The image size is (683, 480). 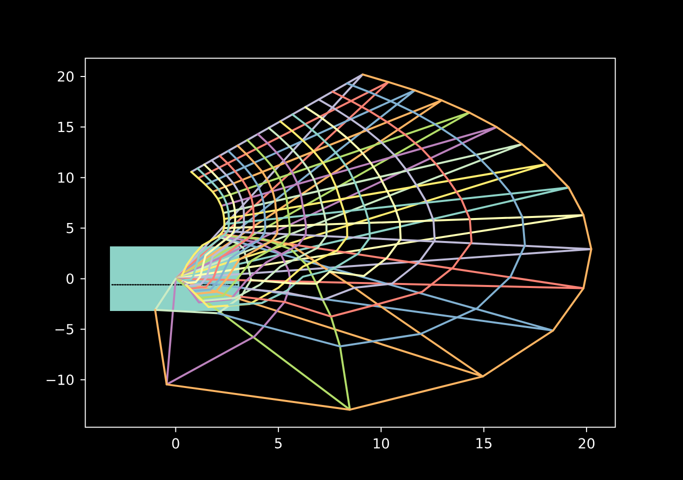 I want to click on y-tick-label: 10, so click(x=66, y=177).